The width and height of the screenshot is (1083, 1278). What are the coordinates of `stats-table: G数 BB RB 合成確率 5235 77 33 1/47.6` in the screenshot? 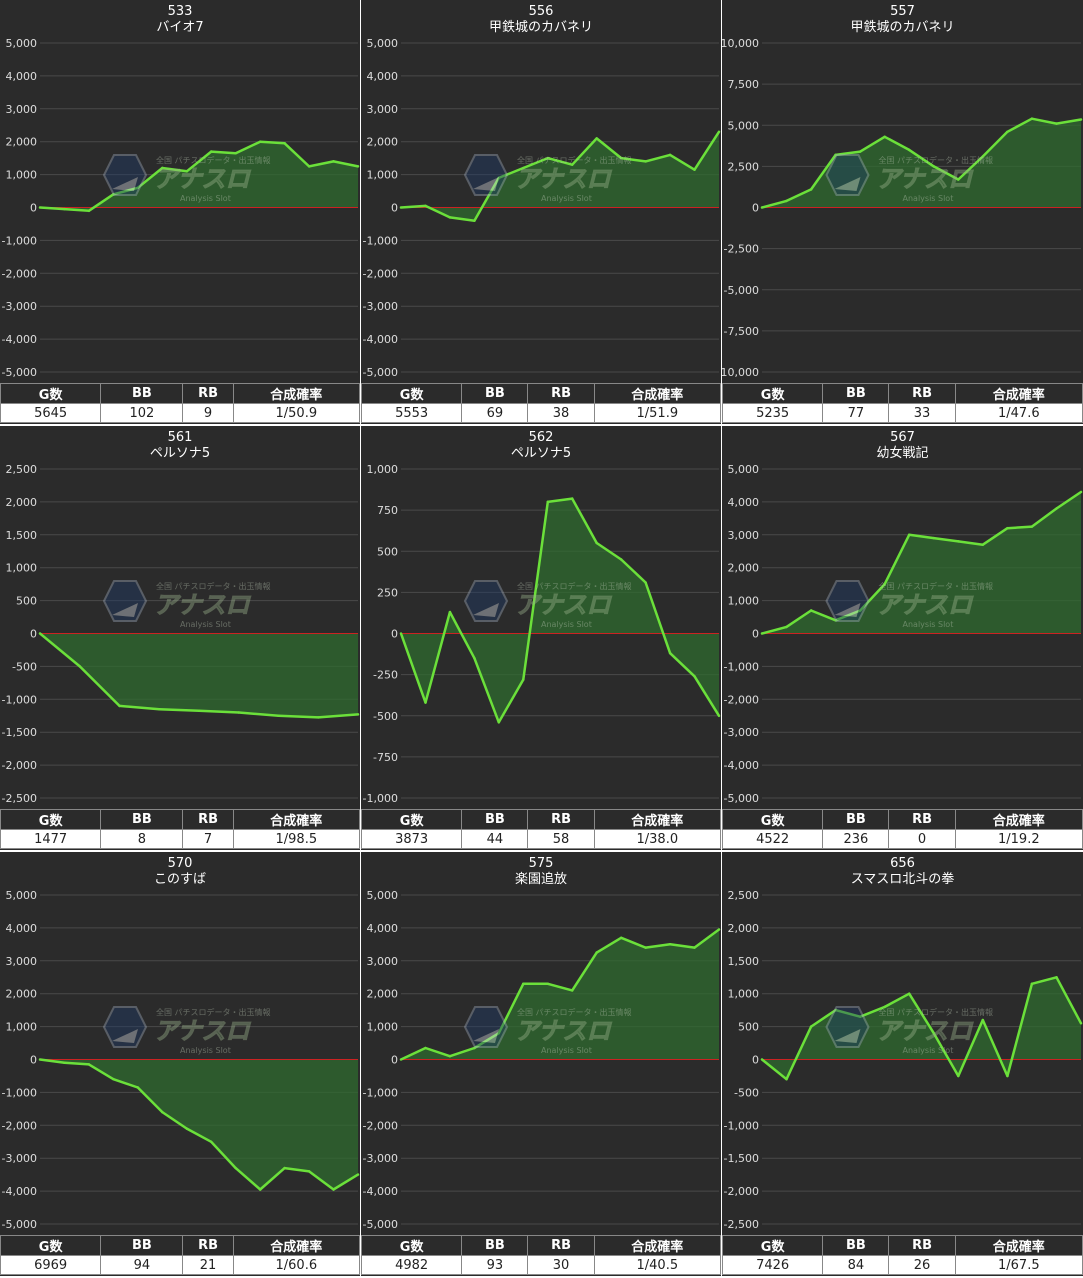 It's located at (902, 403).